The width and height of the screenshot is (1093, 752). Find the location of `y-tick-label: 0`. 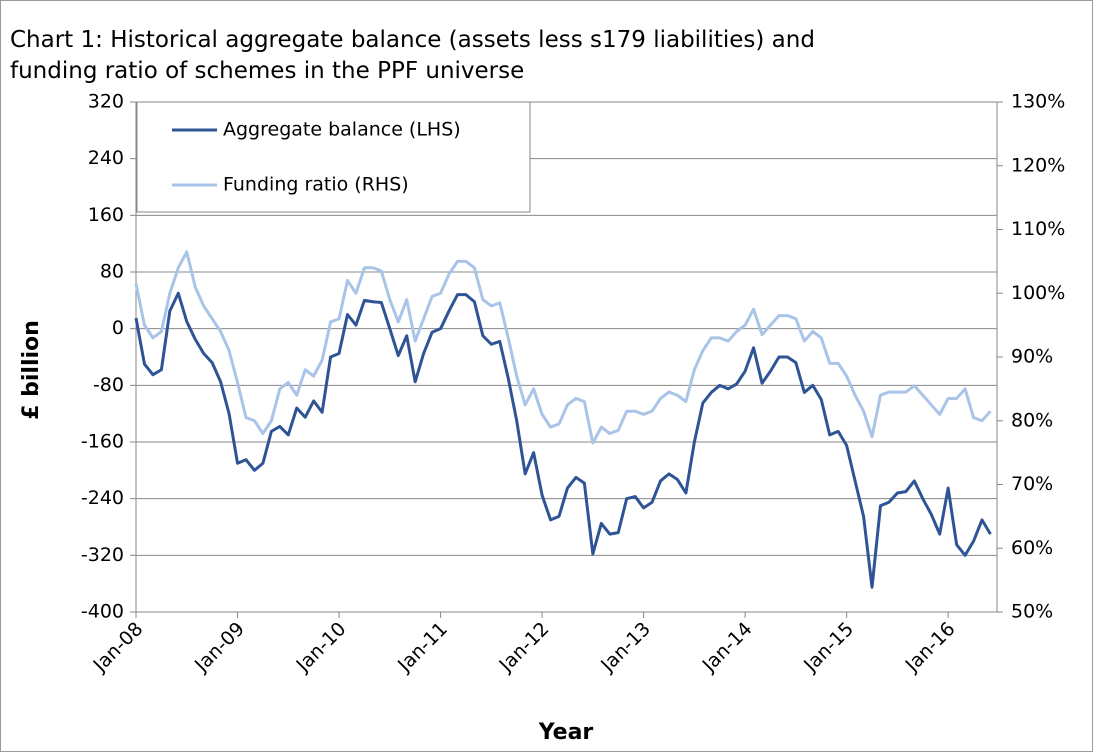

y-tick-label: 0 is located at coordinates (118, 328).